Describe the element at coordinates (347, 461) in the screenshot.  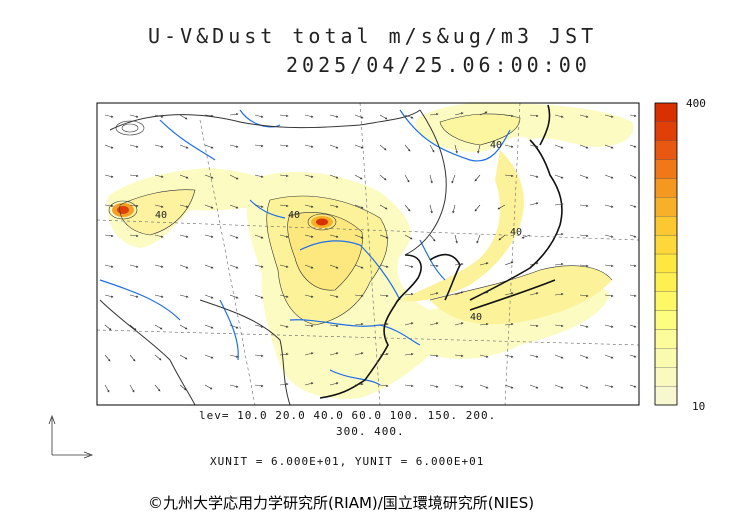
I see `vector-units: XUNIT = 6.000E+01, YUNIT = 6.000E+01` at that location.